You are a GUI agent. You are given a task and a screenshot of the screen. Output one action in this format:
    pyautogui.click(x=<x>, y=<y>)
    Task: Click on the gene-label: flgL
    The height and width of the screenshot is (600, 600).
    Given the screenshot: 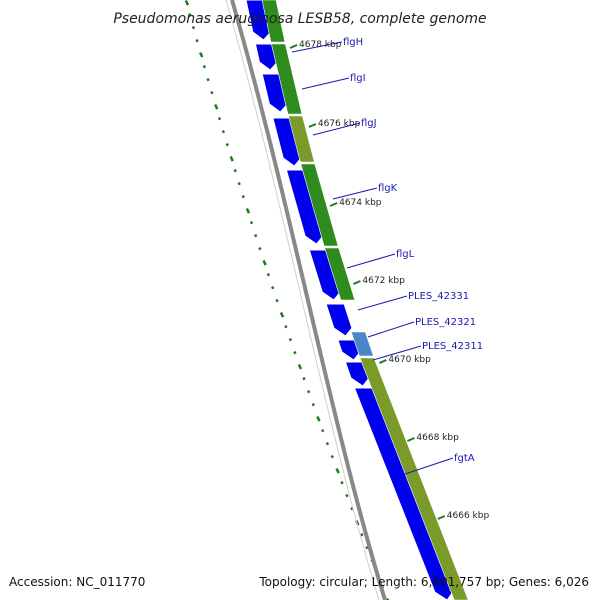 What is the action you would take?
    pyautogui.click(x=405, y=254)
    